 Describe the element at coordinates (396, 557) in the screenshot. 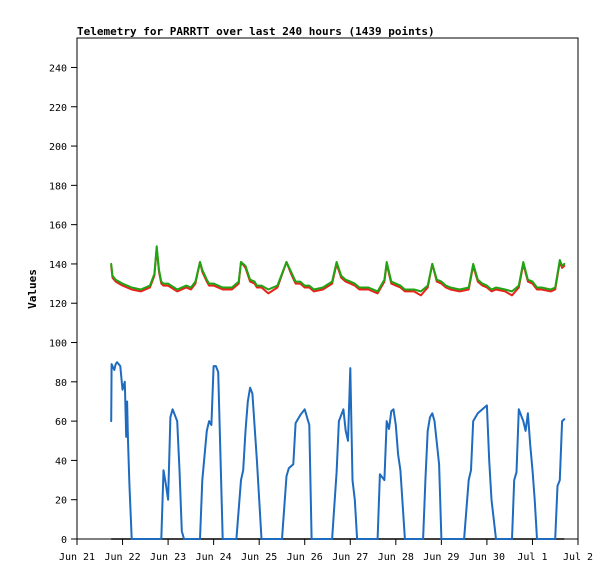

I see `x-tick-label: Jun 28` at that location.